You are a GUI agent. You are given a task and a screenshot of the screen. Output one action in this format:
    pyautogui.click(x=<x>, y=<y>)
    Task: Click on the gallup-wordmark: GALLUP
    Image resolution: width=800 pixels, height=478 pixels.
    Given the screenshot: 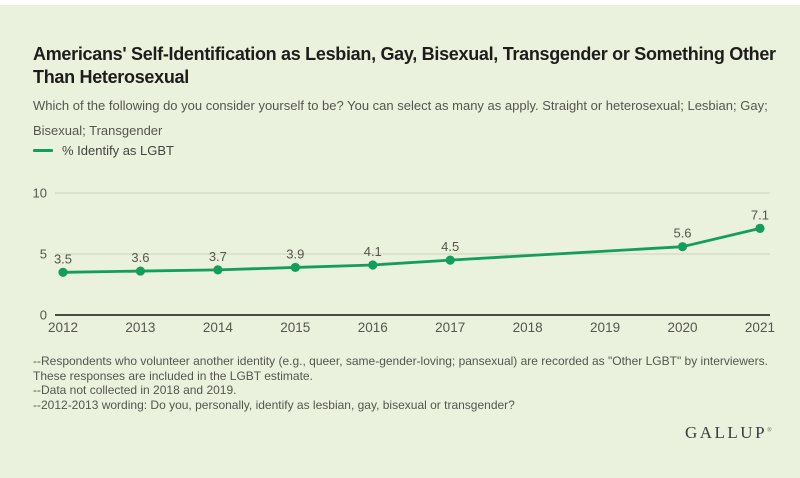 What is the action you would take?
    pyautogui.click(x=726, y=432)
    